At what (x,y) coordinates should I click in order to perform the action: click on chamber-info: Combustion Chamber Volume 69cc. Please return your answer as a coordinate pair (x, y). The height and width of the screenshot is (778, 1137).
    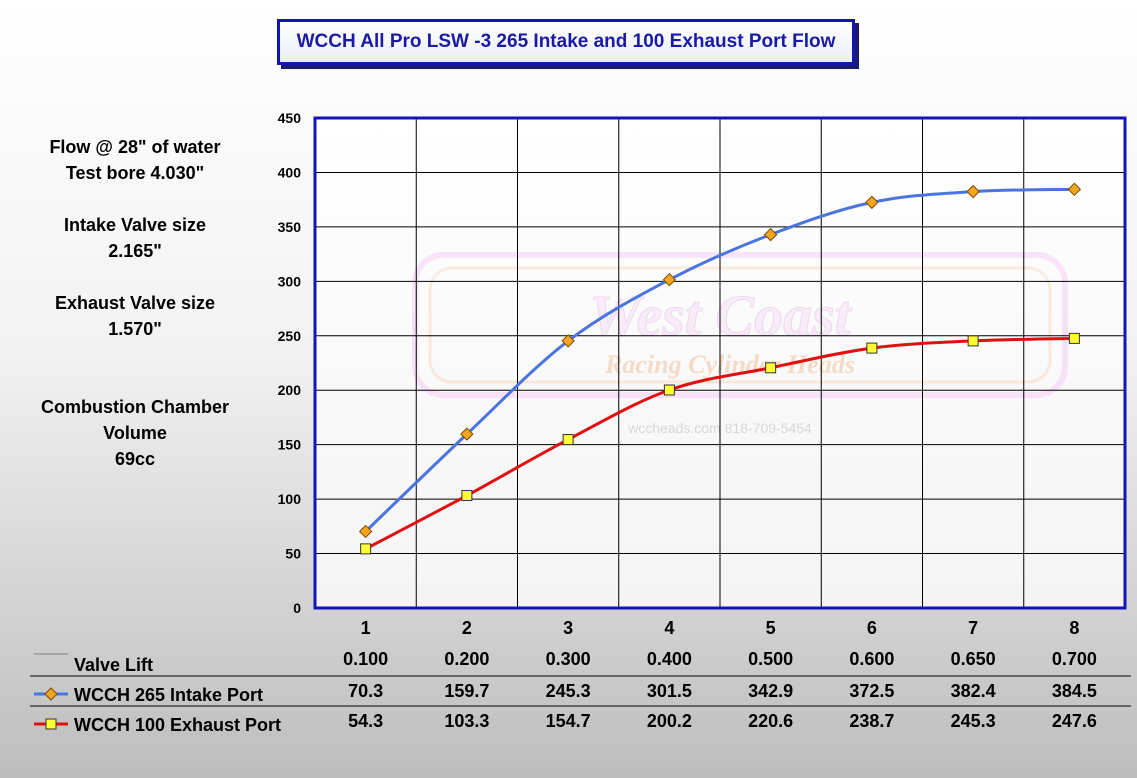
    Looking at the image, I should click on (135, 433).